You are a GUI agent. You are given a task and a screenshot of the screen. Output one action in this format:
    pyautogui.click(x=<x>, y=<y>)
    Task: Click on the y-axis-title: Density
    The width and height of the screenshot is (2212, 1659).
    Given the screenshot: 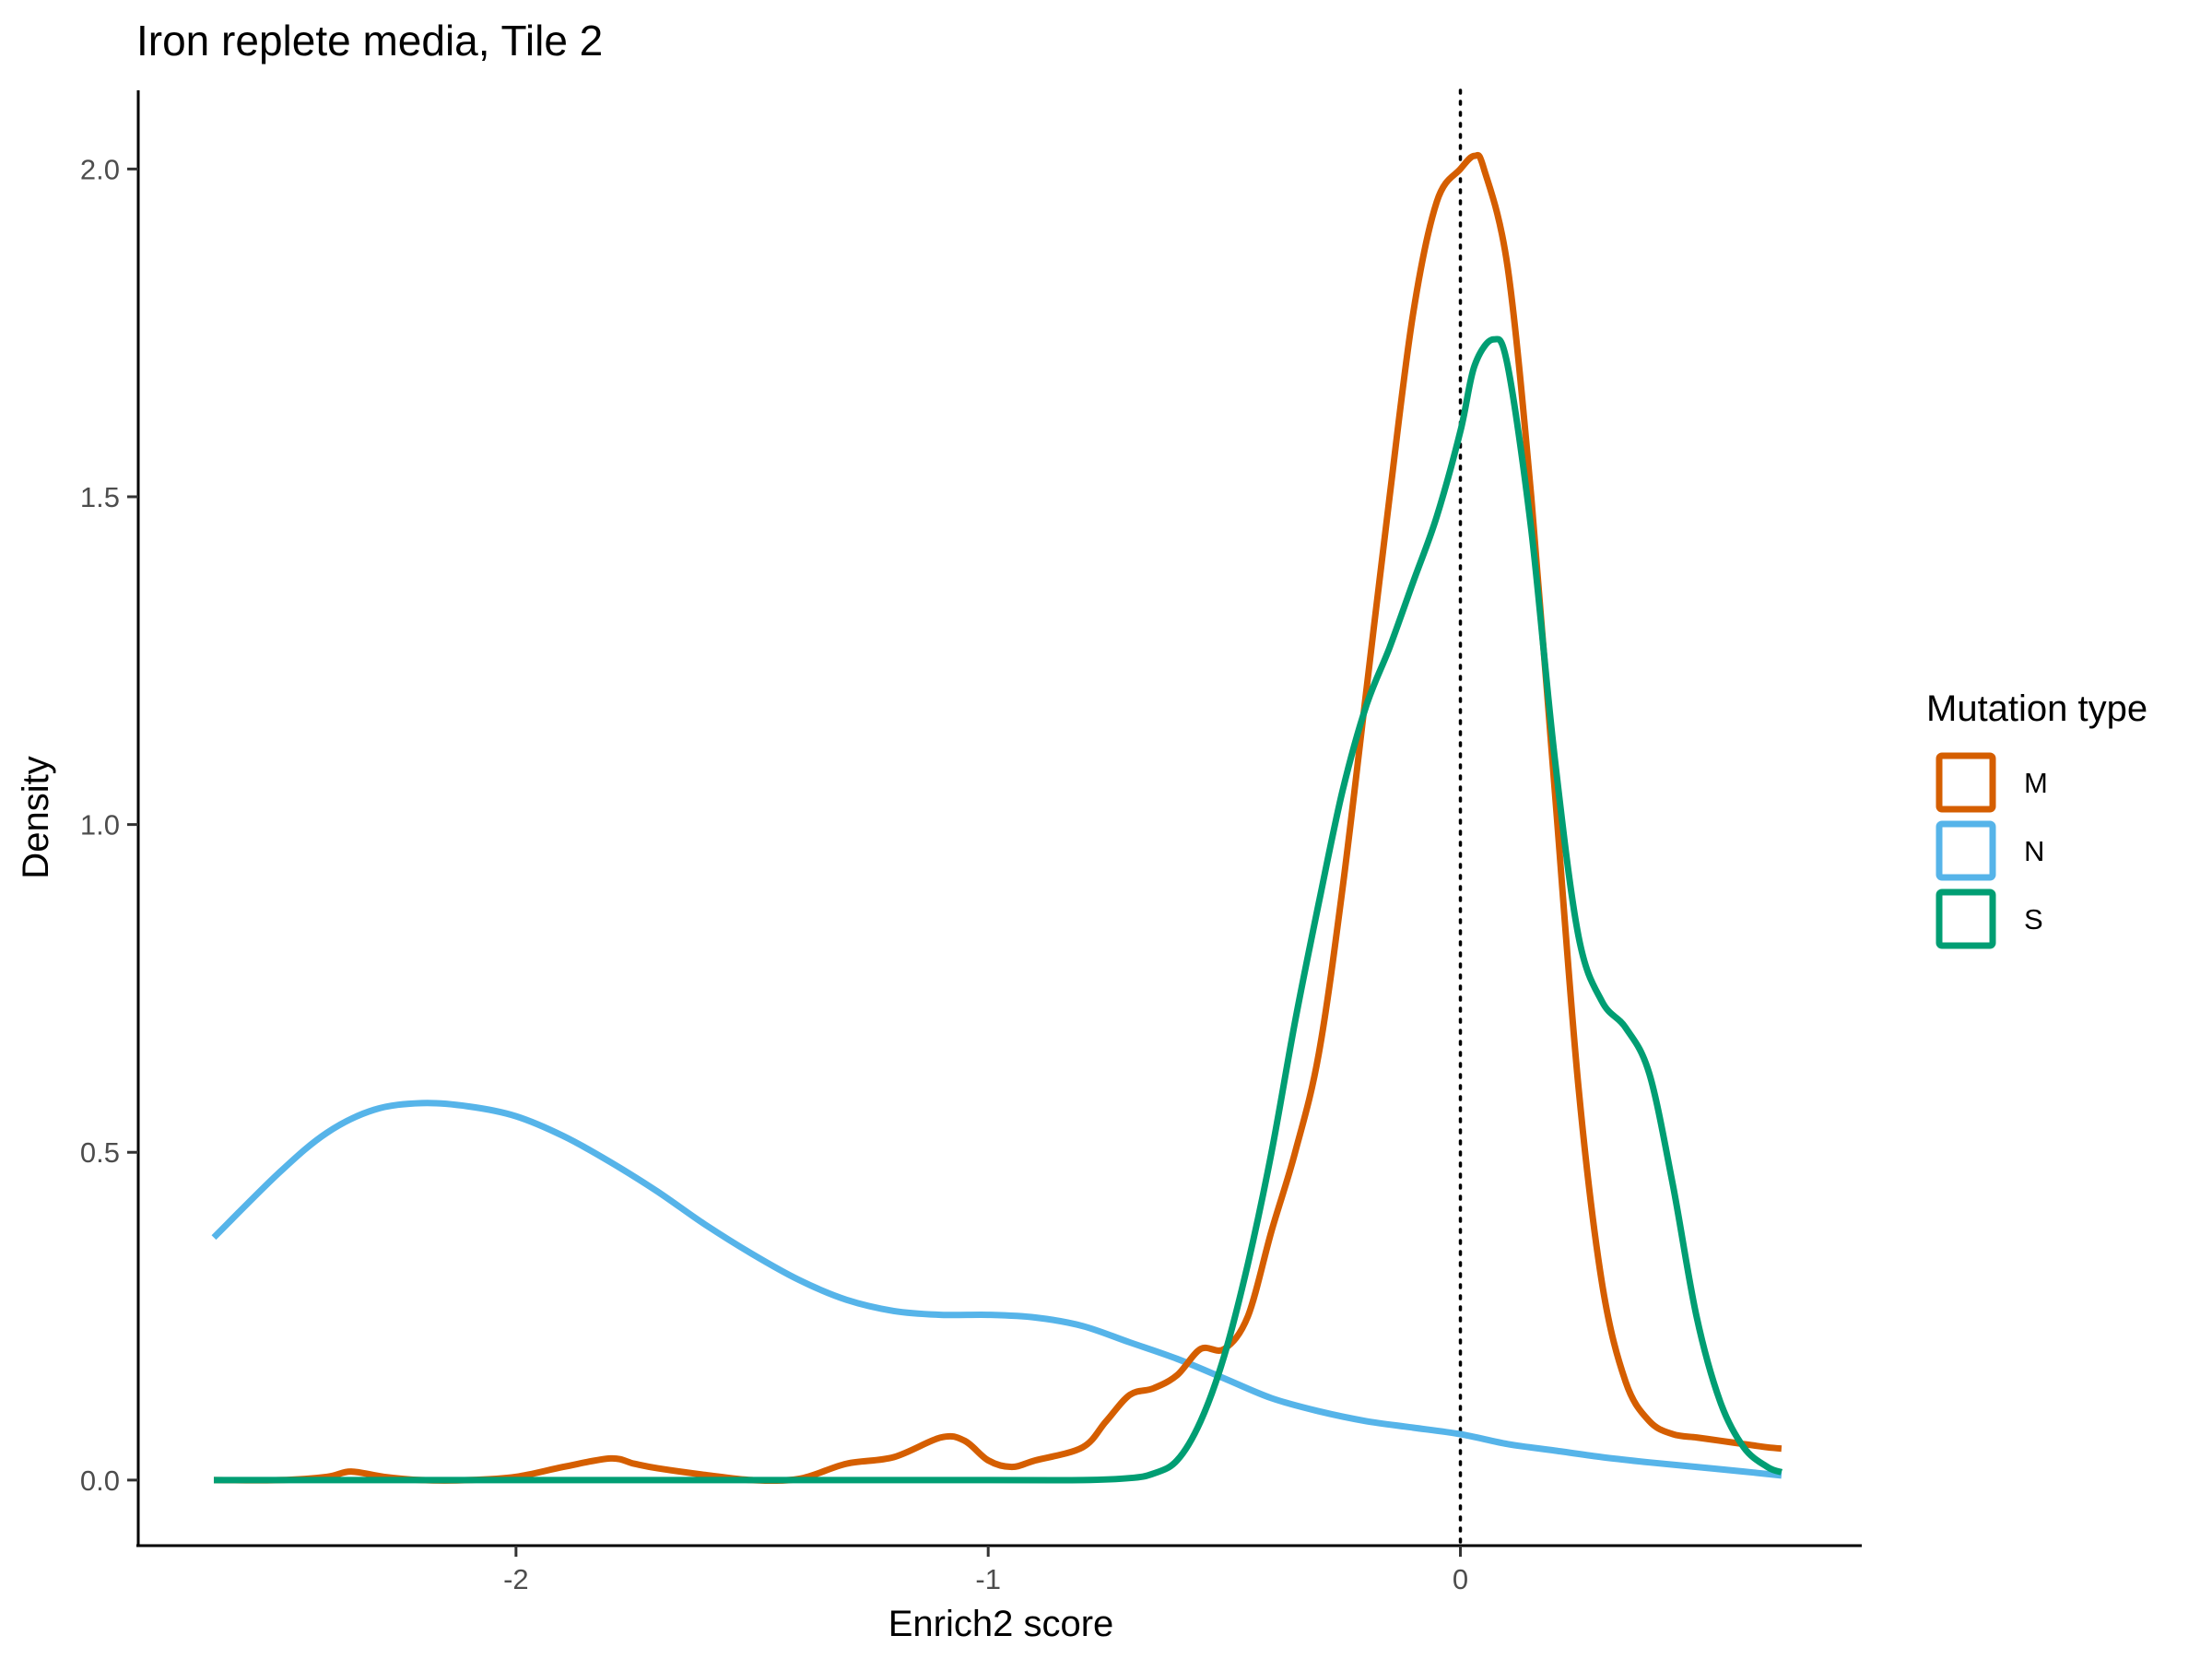 What is the action you would take?
    pyautogui.click(x=36, y=817)
    